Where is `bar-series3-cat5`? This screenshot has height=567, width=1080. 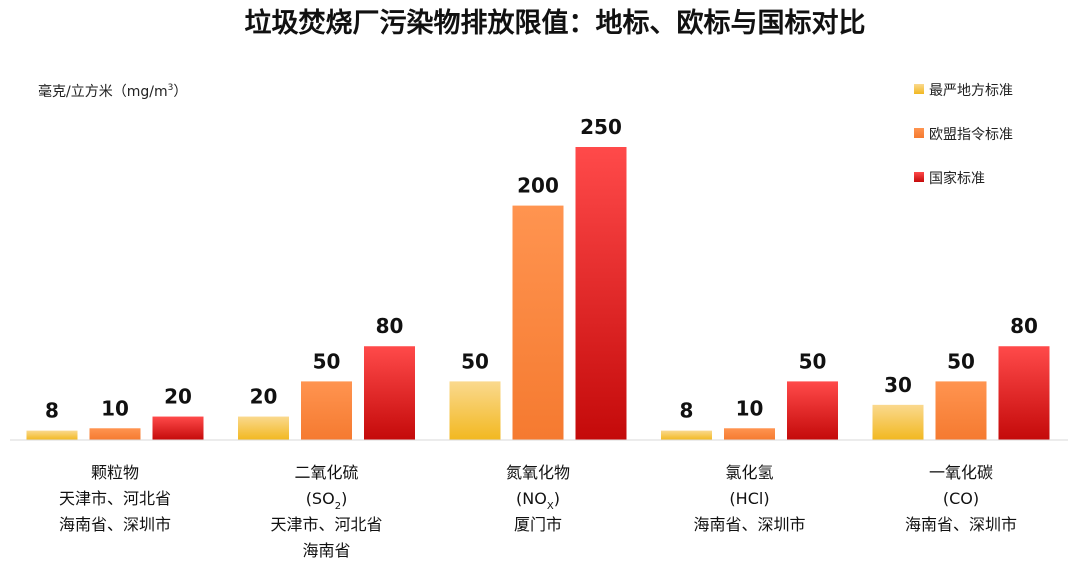 bar-series3-cat5 is located at coordinates (1024, 393).